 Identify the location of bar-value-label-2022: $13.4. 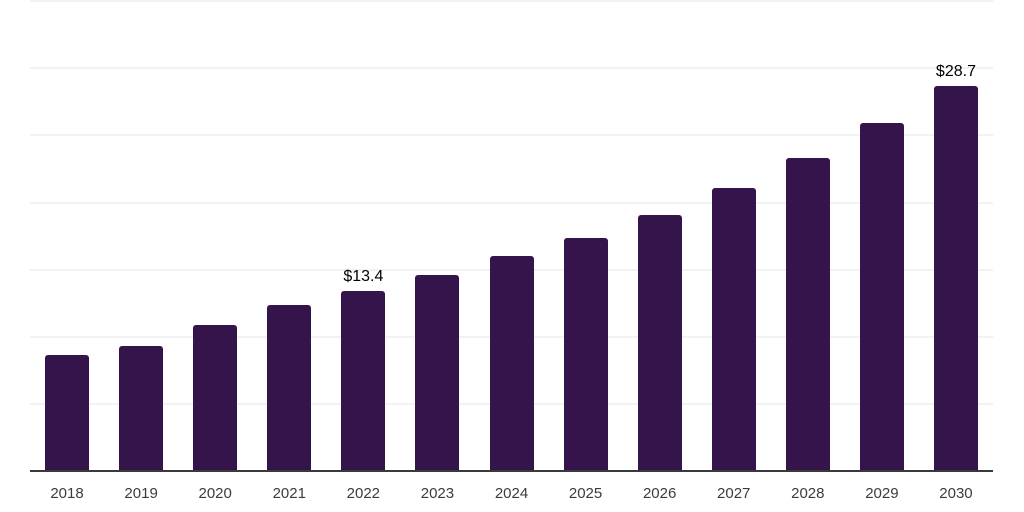
(363, 277).